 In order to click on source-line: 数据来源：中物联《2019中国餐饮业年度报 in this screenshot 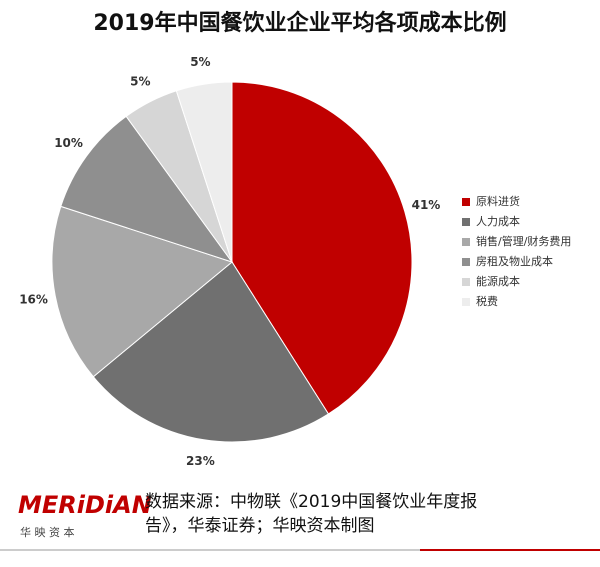, I will do `click(311, 502)`.